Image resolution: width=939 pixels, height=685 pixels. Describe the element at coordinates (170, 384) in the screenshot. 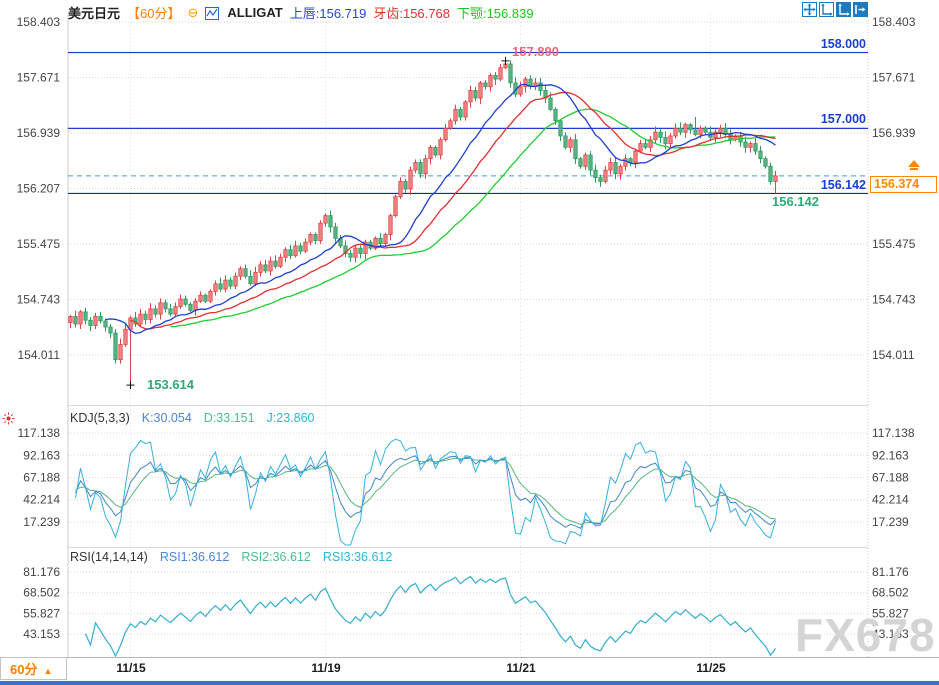

I see `low-price-annotation: 153.614` at that location.